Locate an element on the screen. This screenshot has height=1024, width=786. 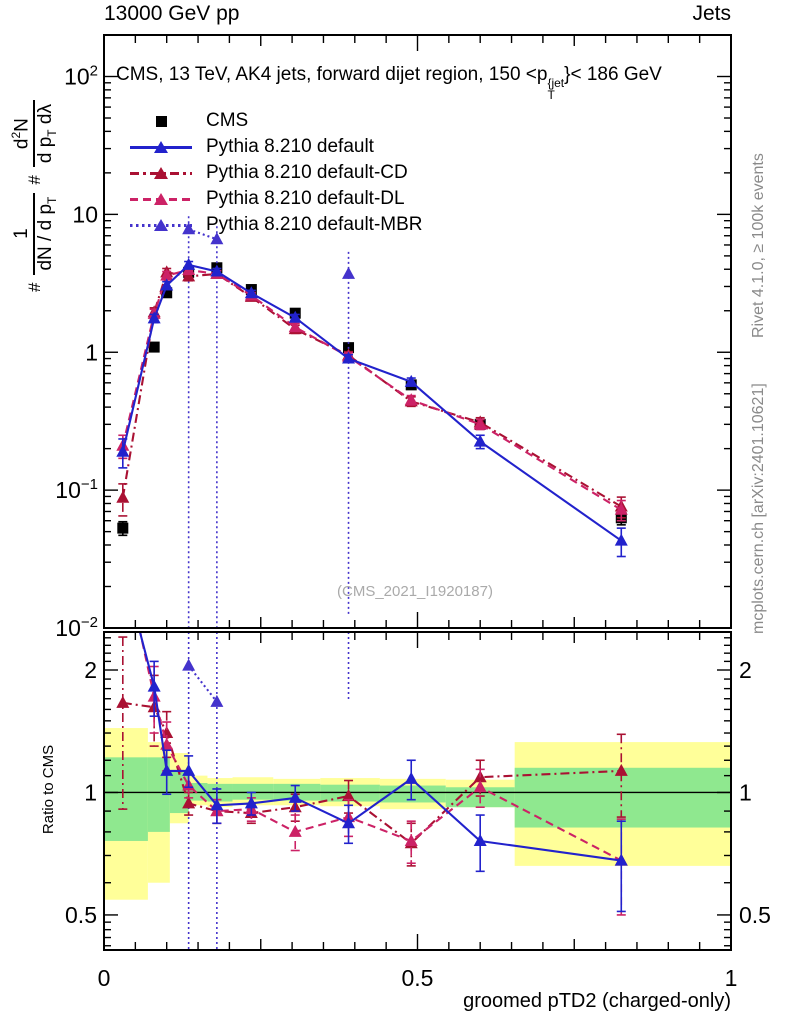
analysis-id-watermark: (CMS_2021_I1920187) is located at coordinates (415, 591).